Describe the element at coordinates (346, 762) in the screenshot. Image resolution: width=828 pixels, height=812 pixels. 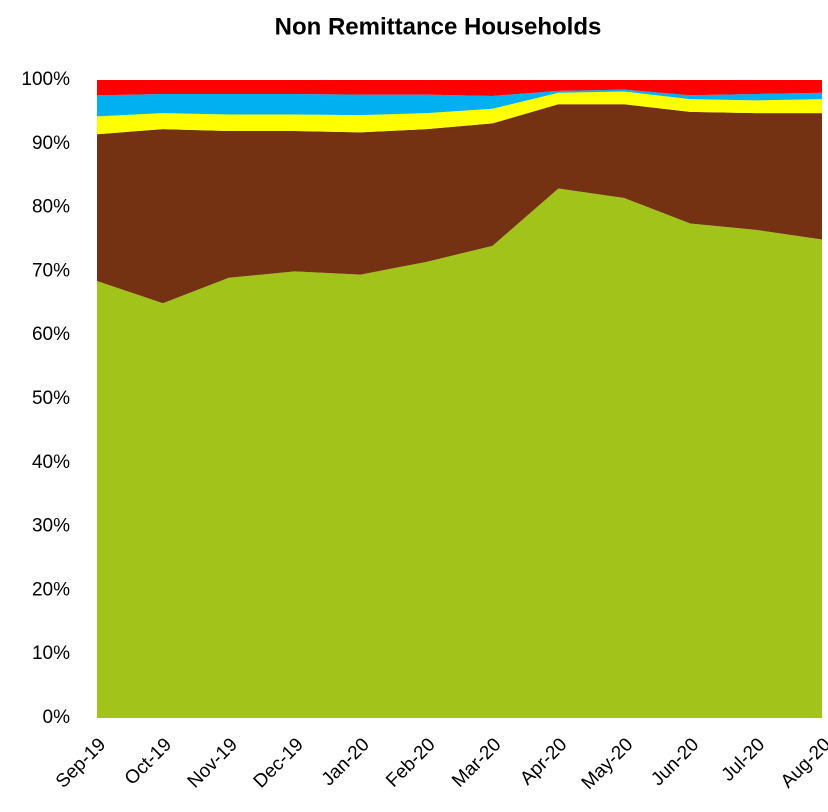
I see `x-tick-label: Jan-20` at that location.